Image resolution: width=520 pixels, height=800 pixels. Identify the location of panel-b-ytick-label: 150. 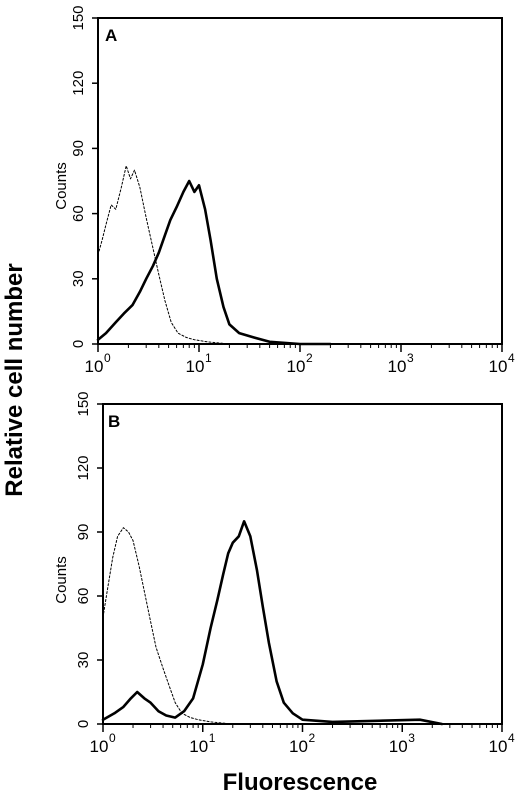
(83, 403).